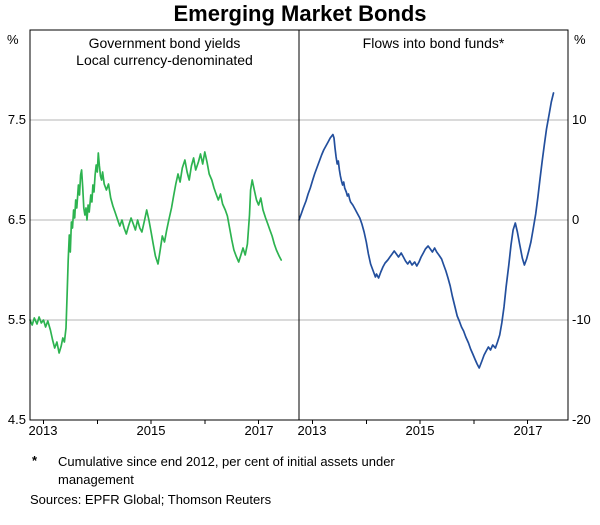 The image size is (600, 525). What do you see at coordinates (420, 430) in the screenshot?
I see `right-x-tick-label-2015: 2015` at bounding box center [420, 430].